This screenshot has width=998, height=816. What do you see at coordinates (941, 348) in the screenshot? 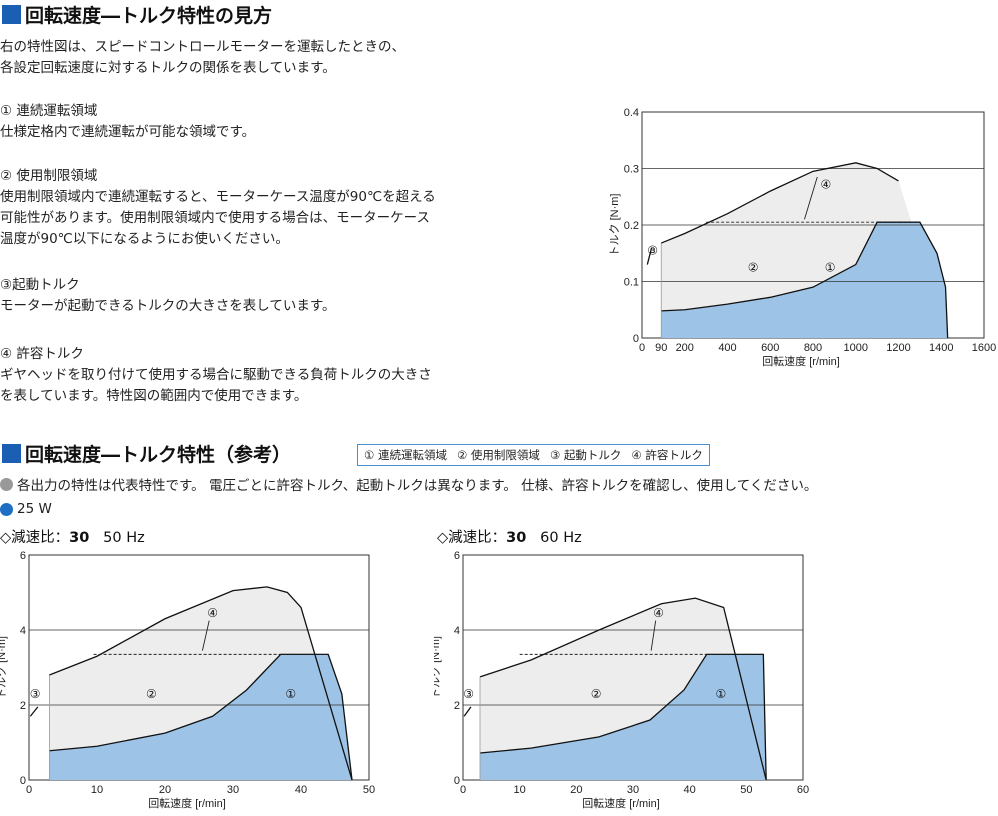
I see `x-tick-label: 1400` at bounding box center [941, 348].